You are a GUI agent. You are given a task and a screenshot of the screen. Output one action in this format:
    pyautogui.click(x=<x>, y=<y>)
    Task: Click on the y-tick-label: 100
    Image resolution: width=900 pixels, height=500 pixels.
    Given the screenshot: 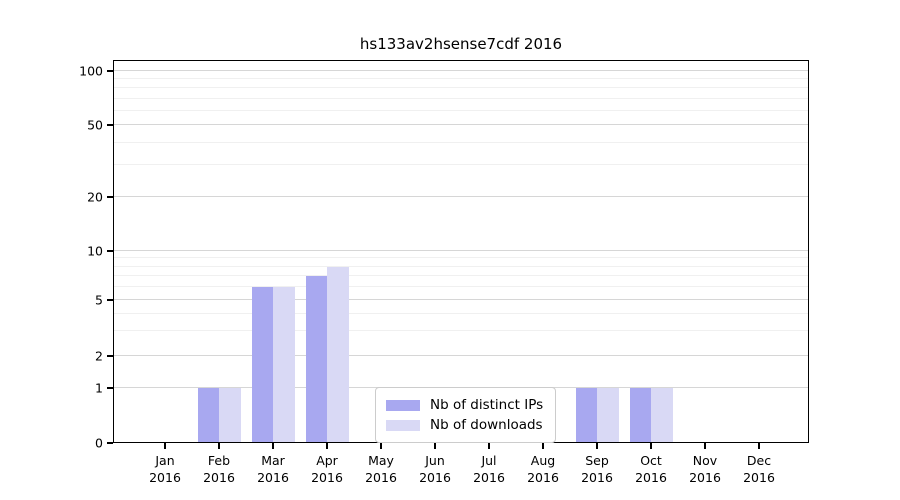 What is the action you would take?
    pyautogui.click(x=91, y=71)
    